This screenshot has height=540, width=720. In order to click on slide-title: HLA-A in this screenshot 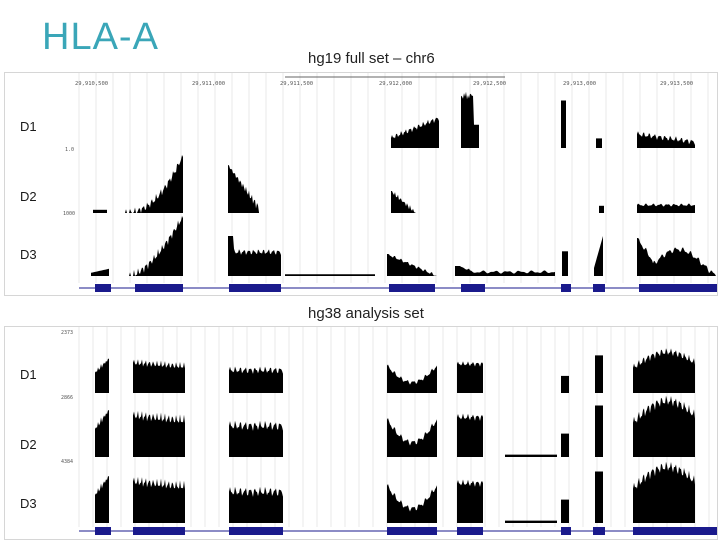, I will do `click(100, 37)`.